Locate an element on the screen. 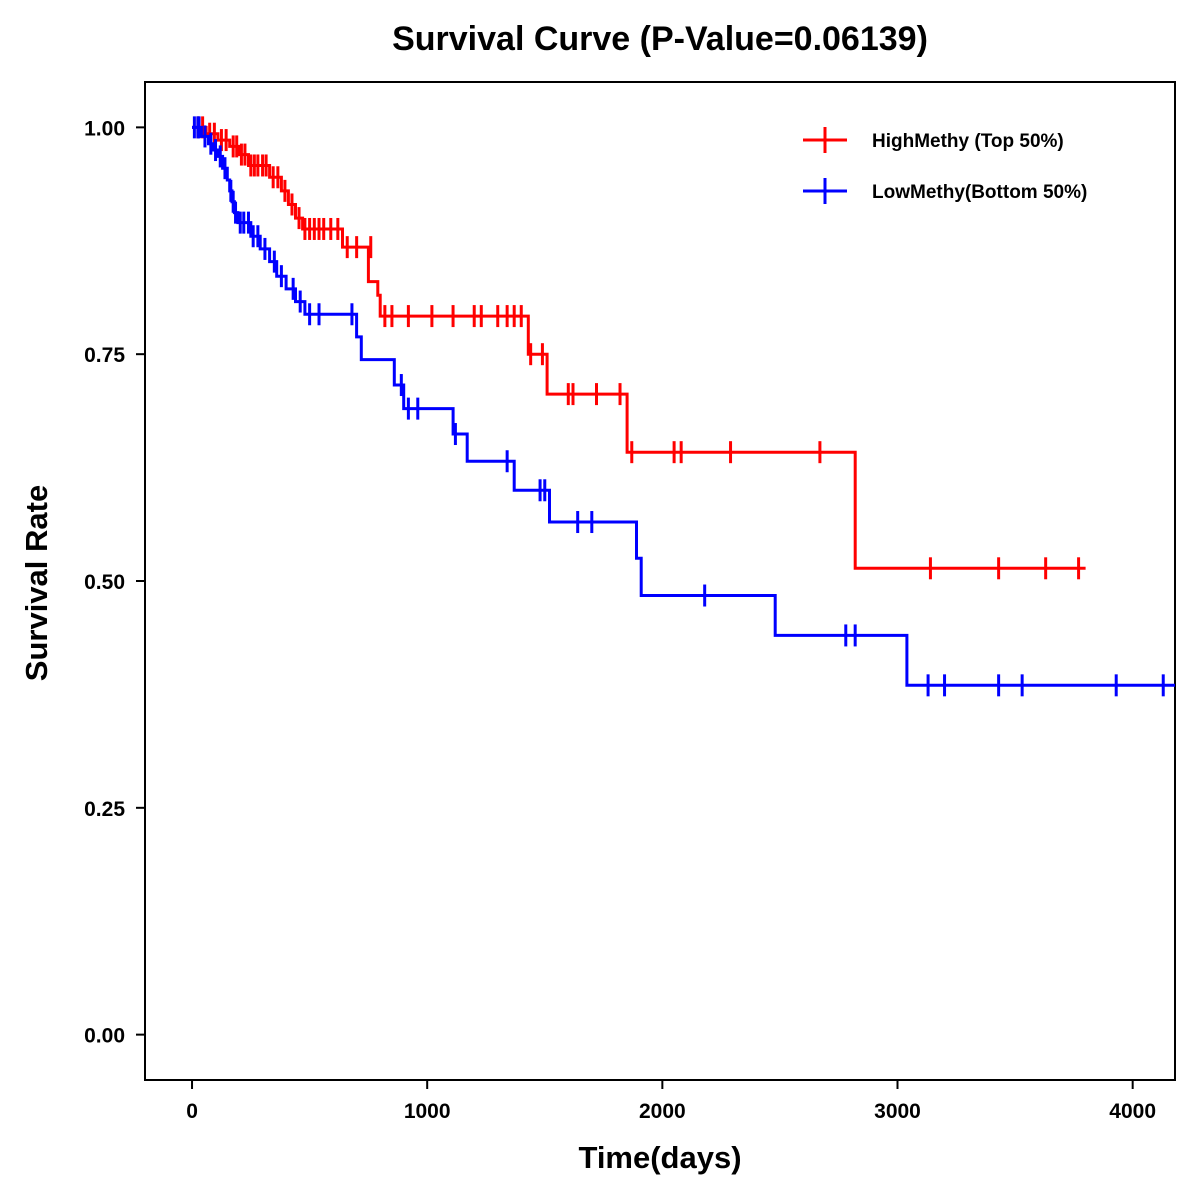 The image size is (1200, 1200). x-tick-label: 3000 is located at coordinates (897, 1111).